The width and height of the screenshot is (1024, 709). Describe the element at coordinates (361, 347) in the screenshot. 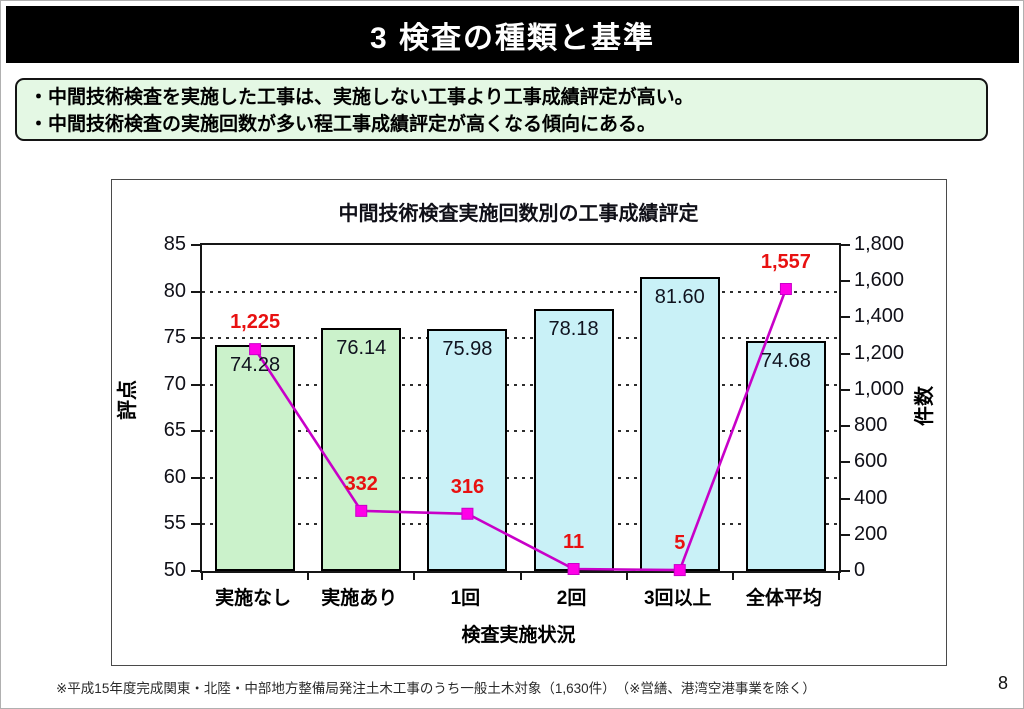

I see `bar-value-label: 76.14` at that location.